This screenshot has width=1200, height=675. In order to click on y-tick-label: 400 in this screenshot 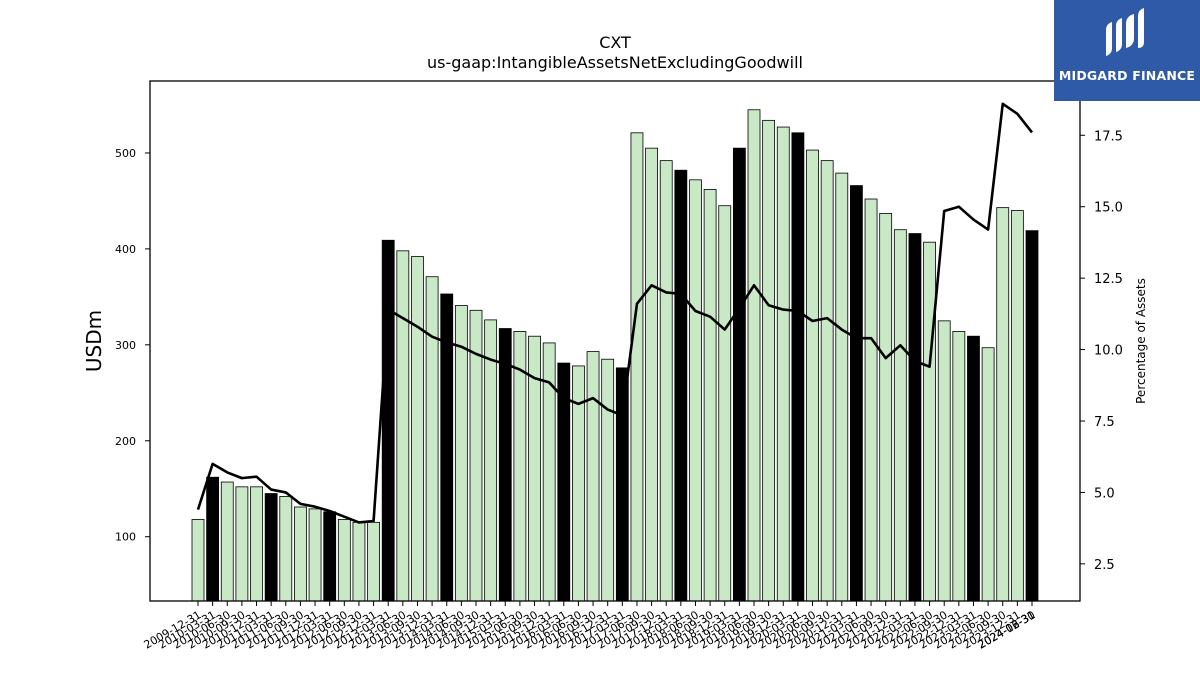, I will do `click(125, 249)`.